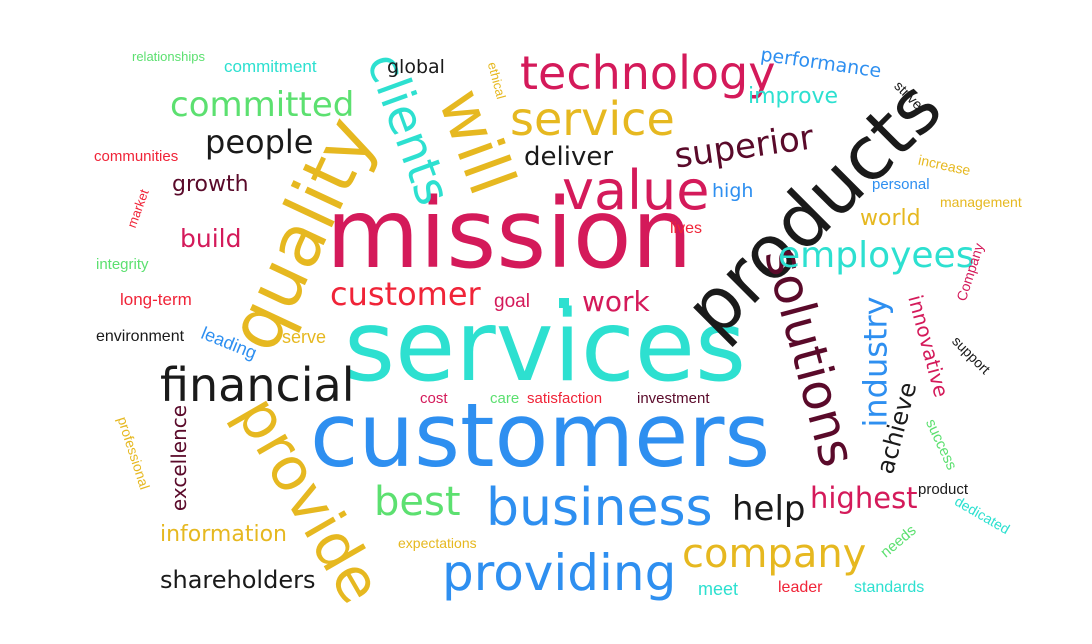  What do you see at coordinates (437, 543) in the screenshot?
I see `word-expectations: expectations` at bounding box center [437, 543].